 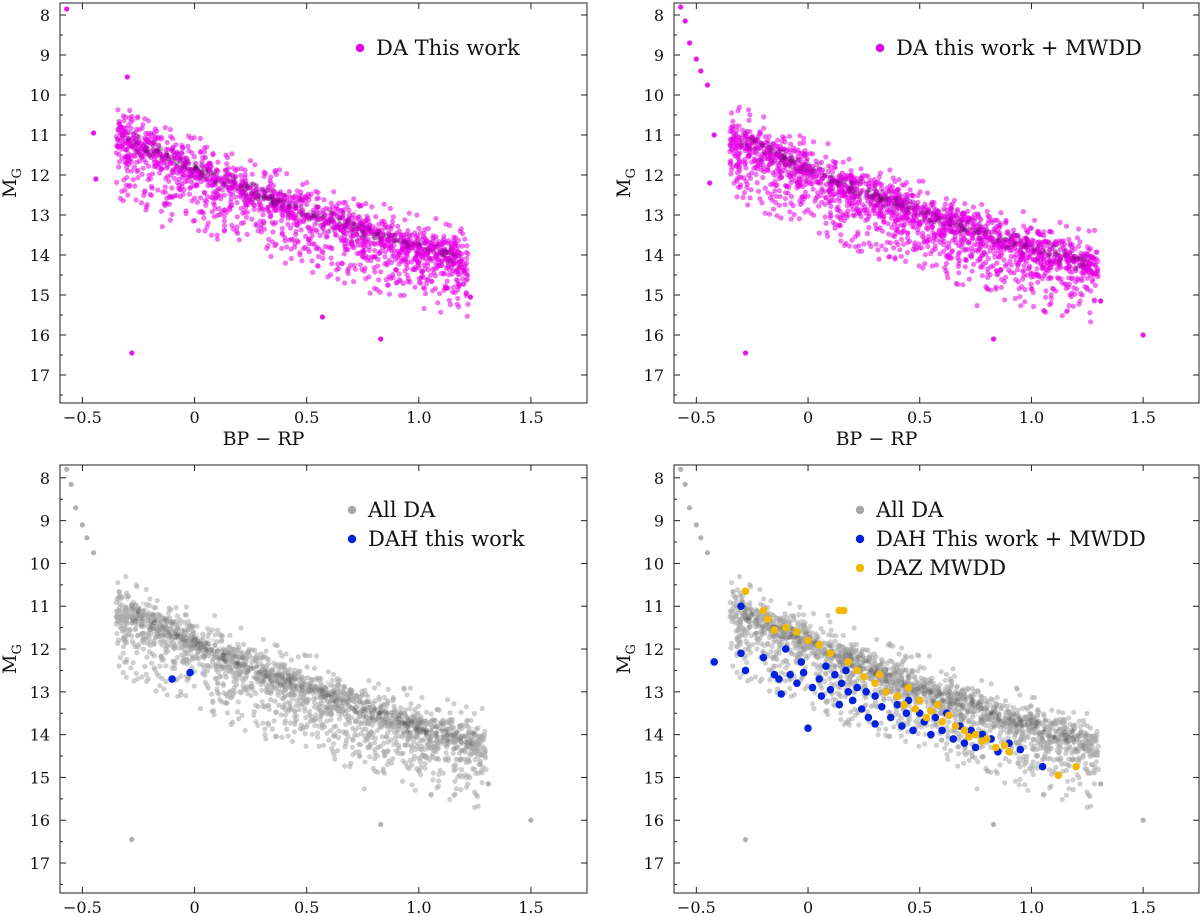 What do you see at coordinates (654, 335) in the screenshot?
I see `y-tick-label: 16` at bounding box center [654, 335].